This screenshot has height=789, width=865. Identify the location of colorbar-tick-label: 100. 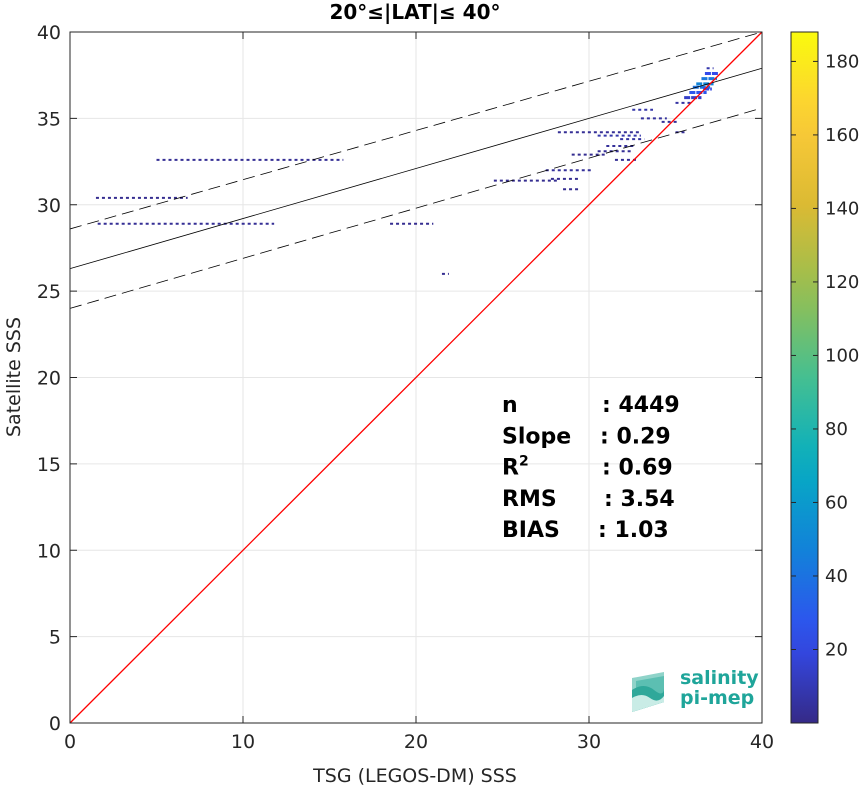
(842, 355).